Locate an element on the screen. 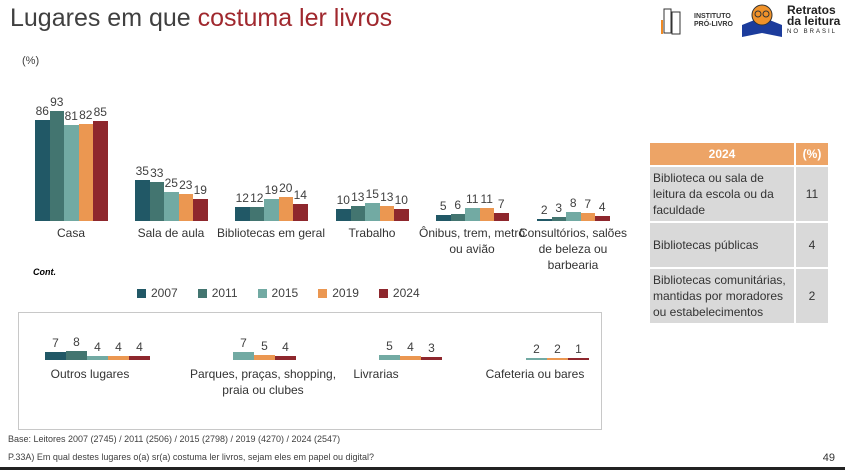  table-cell-value: 2 is located at coordinates (812, 296).